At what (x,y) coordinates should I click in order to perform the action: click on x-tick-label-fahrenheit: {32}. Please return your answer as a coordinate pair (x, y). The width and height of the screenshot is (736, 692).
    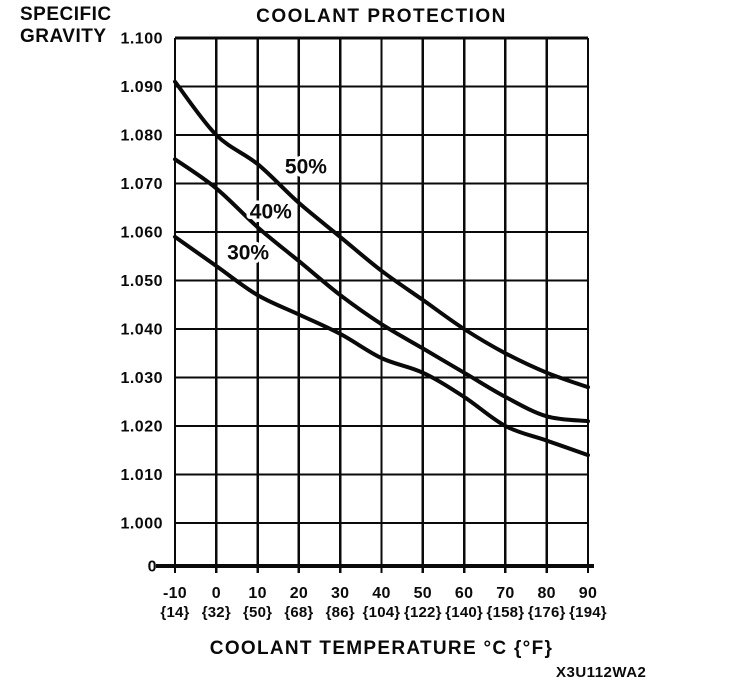
    Looking at the image, I should click on (216, 612).